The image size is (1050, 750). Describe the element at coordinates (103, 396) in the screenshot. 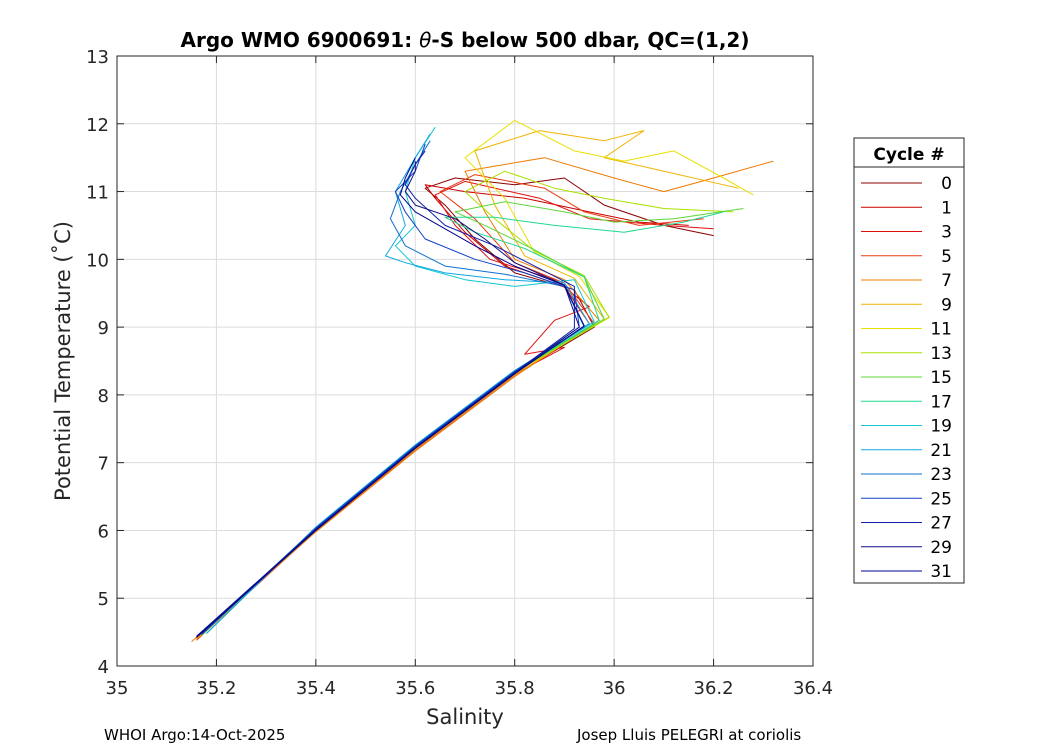

I see `y-tick-label: 8` at that location.